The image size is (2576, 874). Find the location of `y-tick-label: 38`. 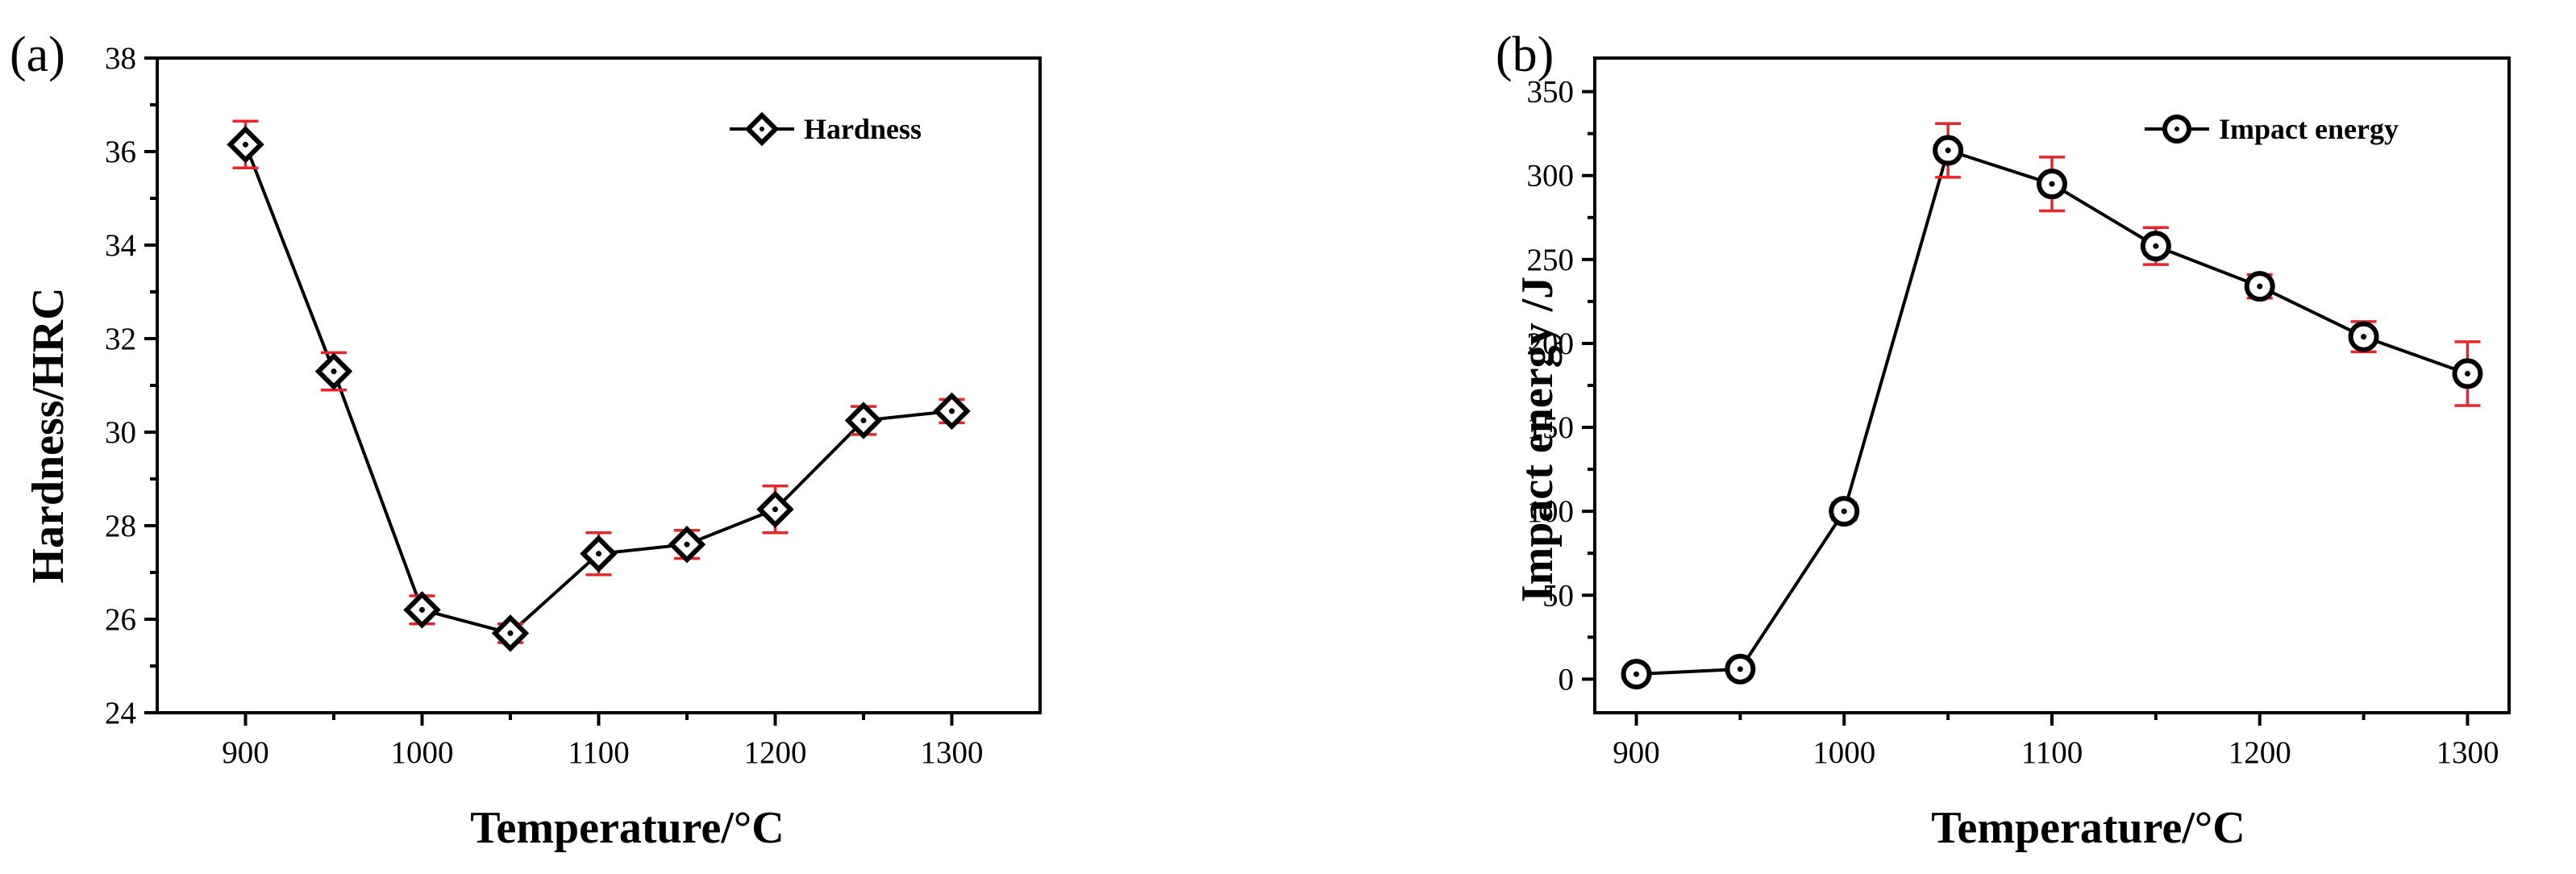

y-tick-label: 38 is located at coordinates (120, 58).